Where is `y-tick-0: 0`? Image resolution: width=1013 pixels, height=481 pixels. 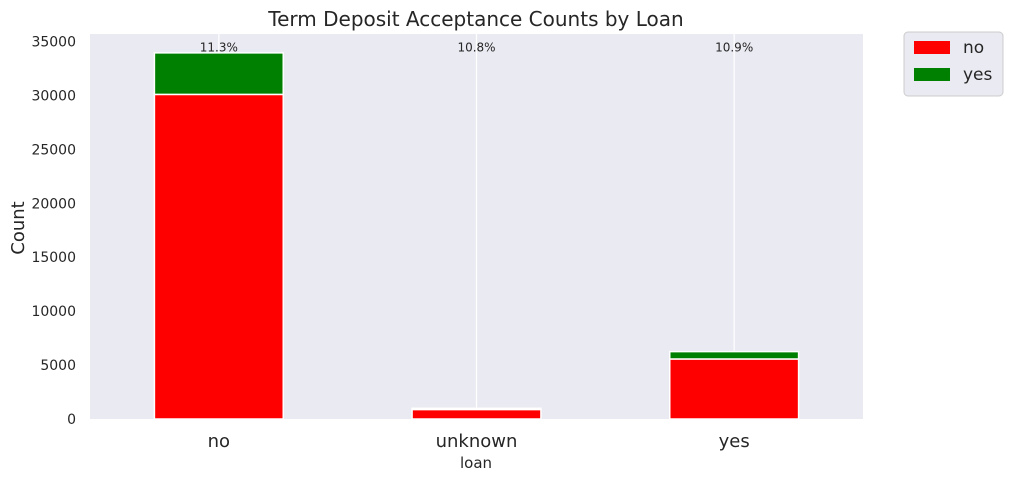
y-tick-0: 0 is located at coordinates (71, 420).